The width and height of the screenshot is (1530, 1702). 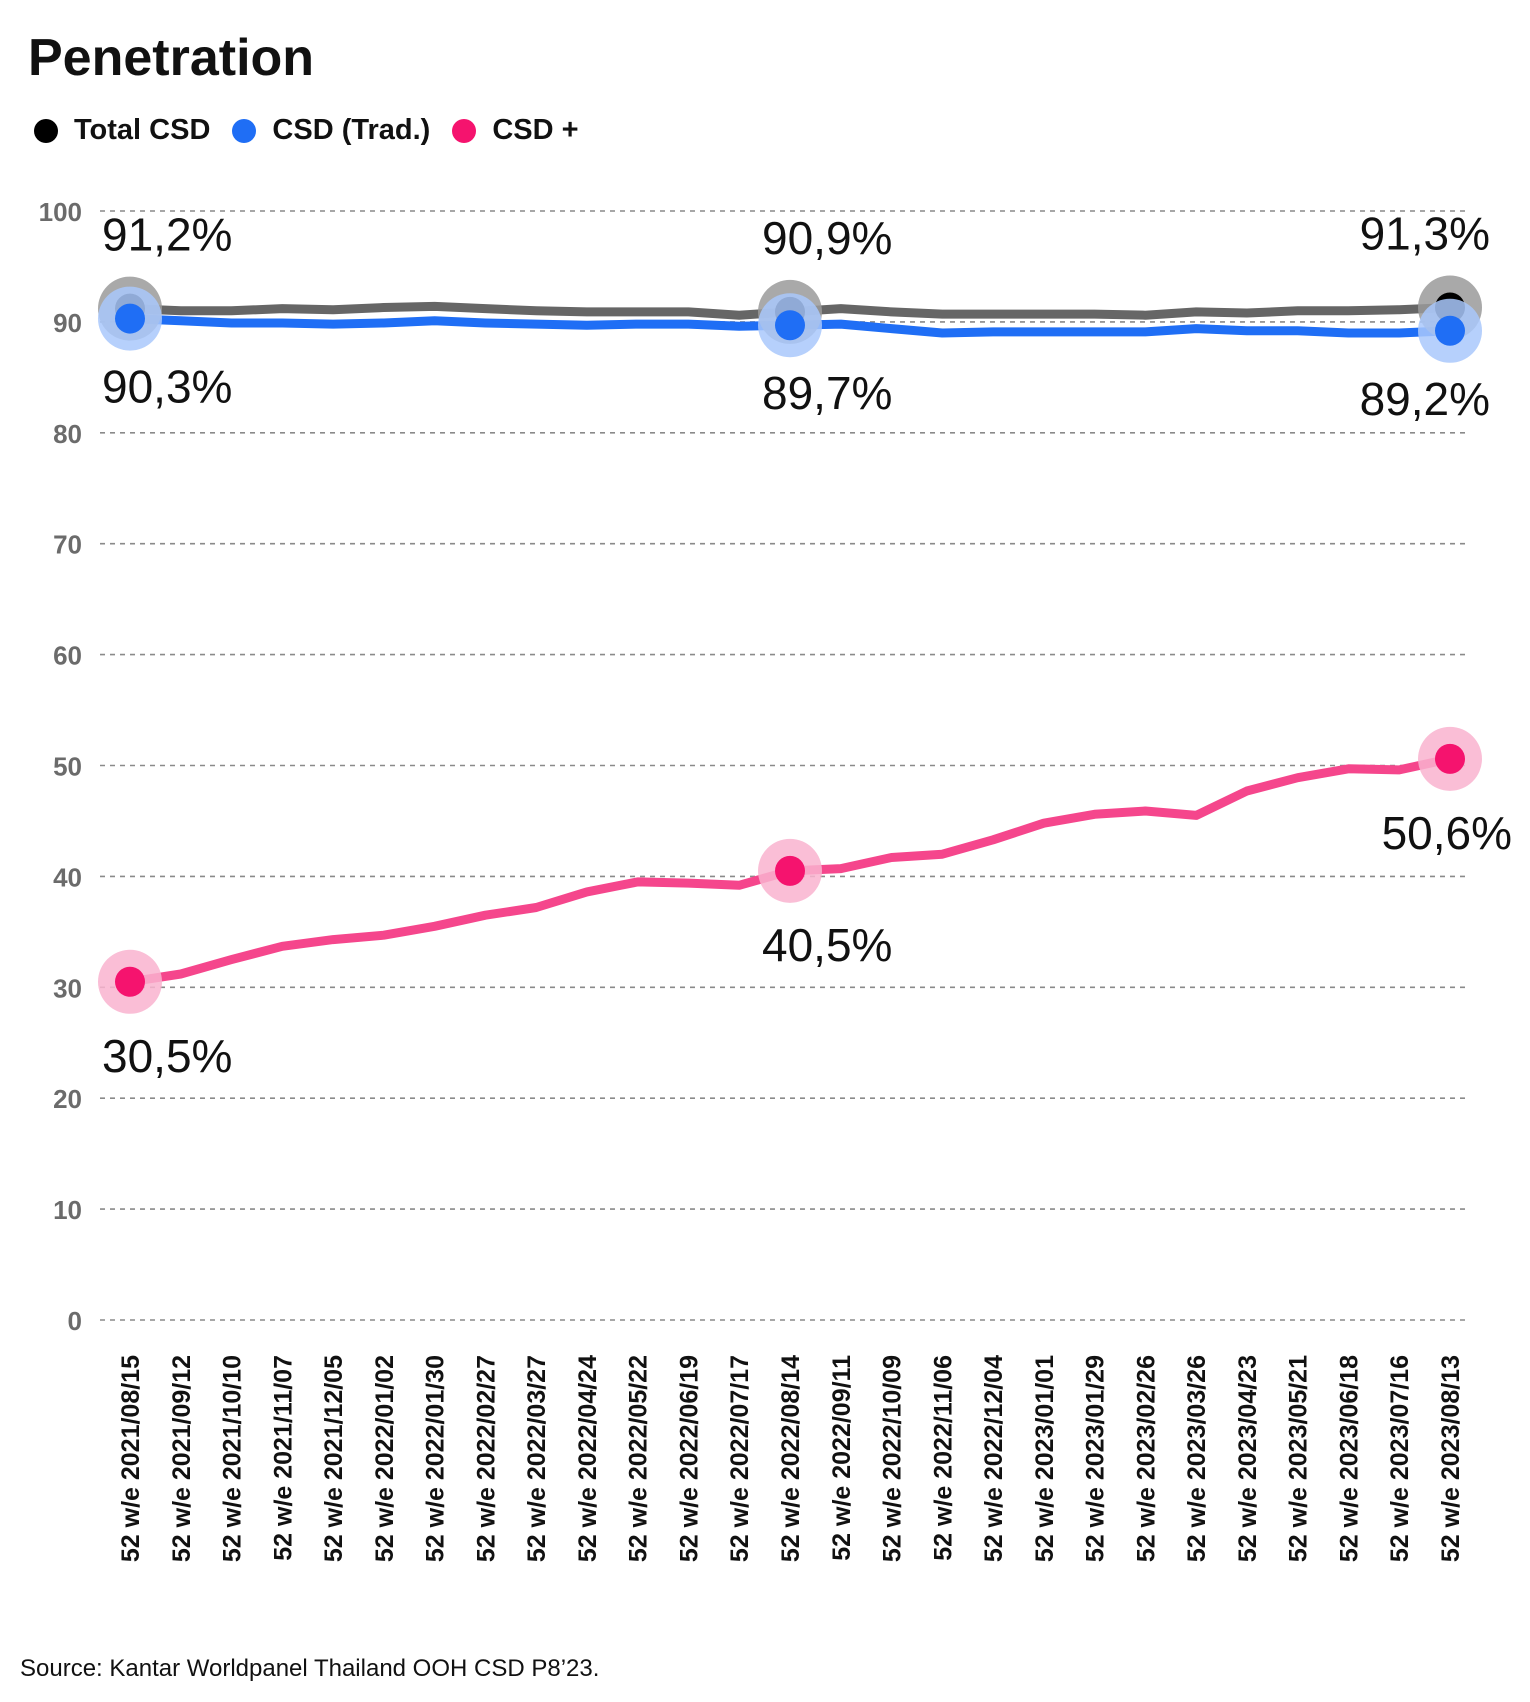 I want to click on data-label: 40,5%, so click(x=827, y=945).